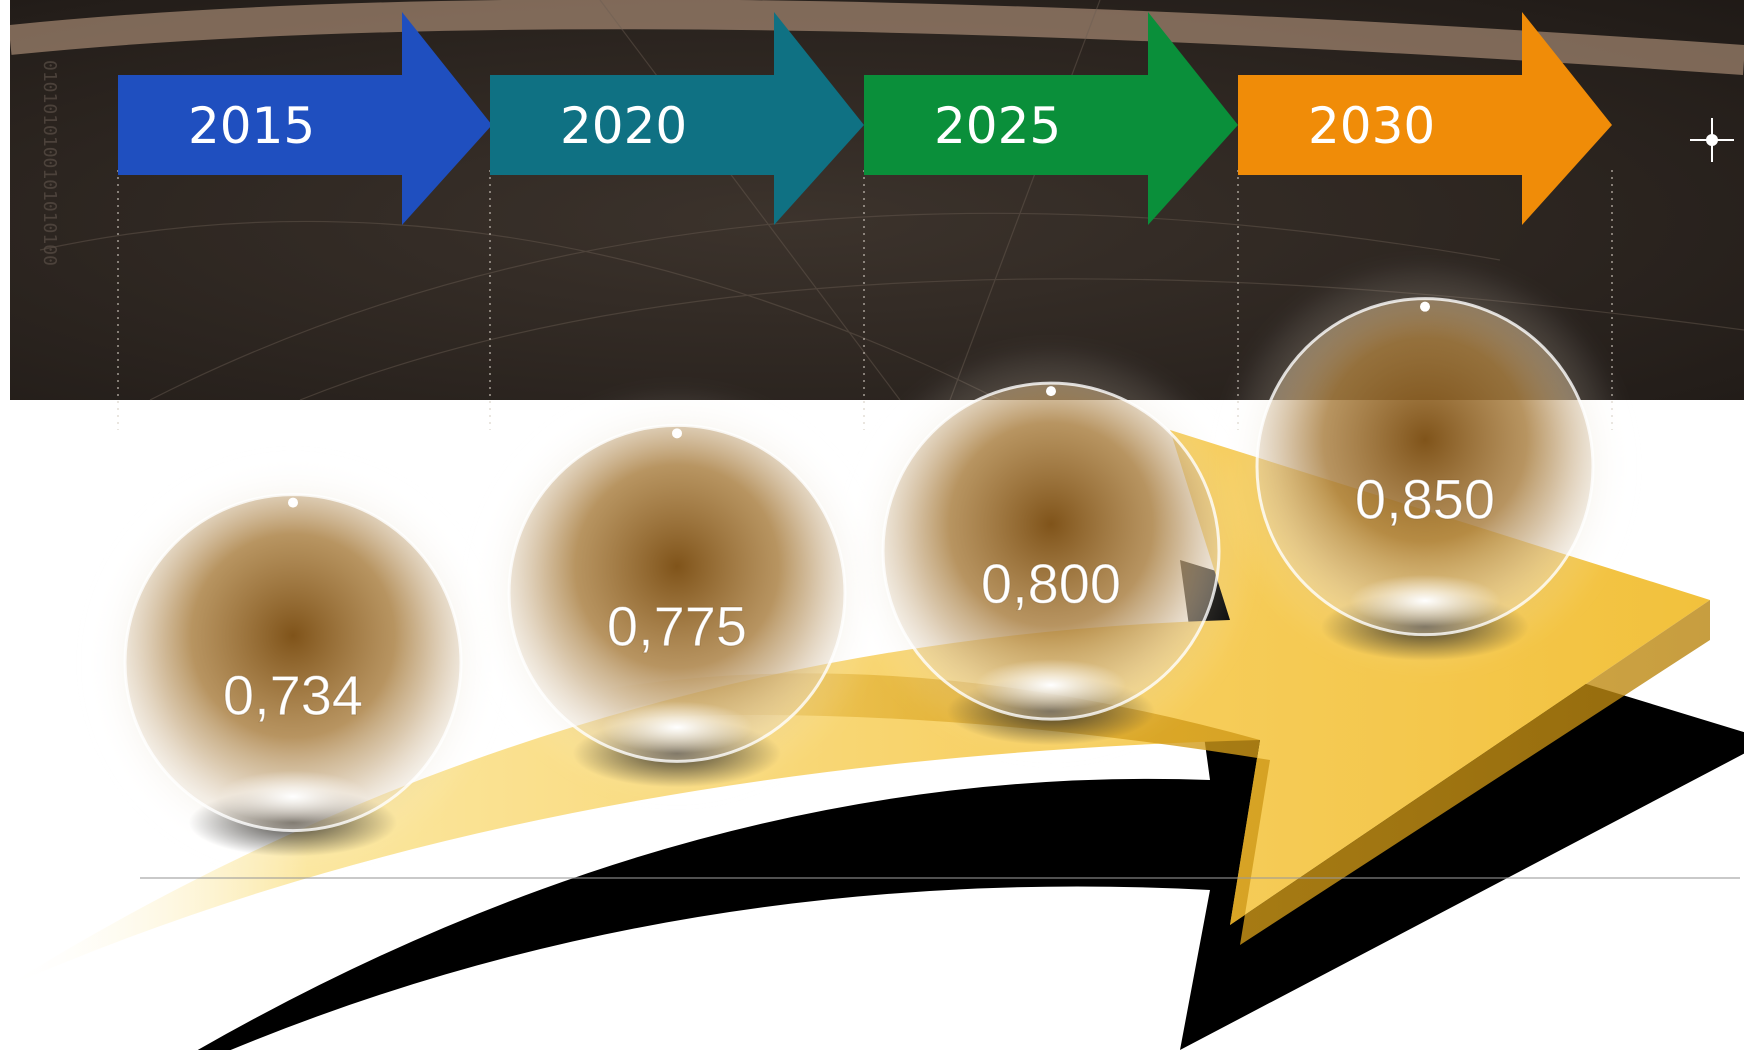 This screenshot has height=1050, width=1744. I want to click on decorative-arc, so click(876, 37).